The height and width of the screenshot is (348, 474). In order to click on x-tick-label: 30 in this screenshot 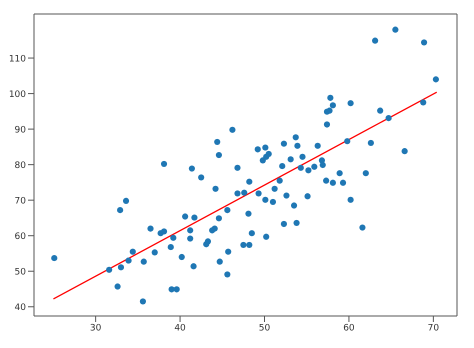, I will do `click(96, 328)`.